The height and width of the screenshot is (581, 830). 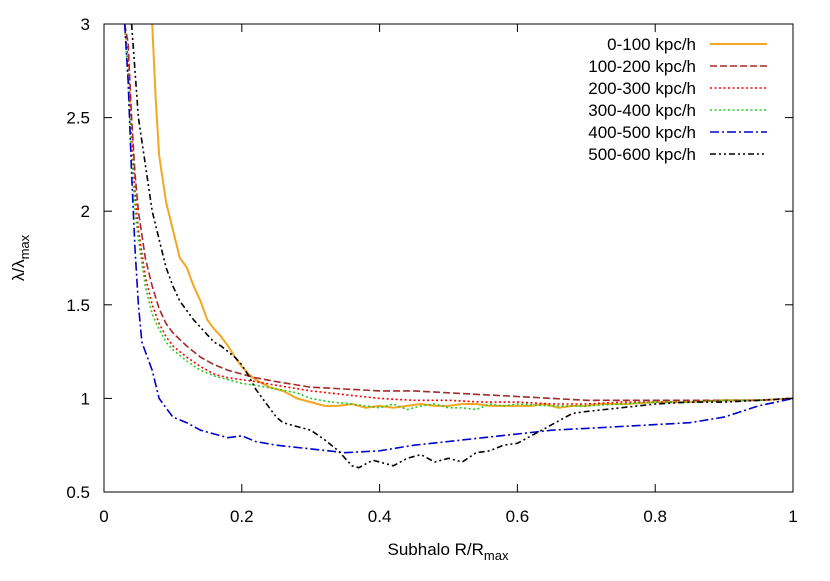 I want to click on legend-label-4: 300-400 kpc/h, so click(x=642, y=110).